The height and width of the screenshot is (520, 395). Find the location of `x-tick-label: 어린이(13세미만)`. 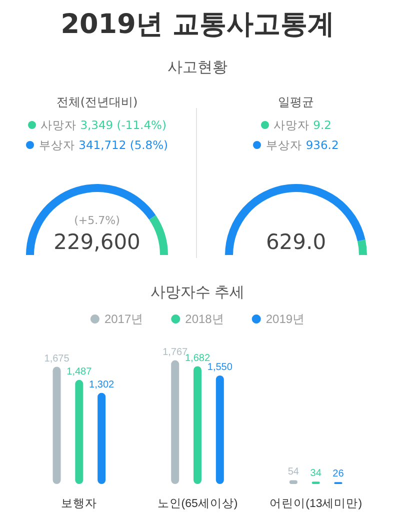

x-tick-label: 어린이(13세미만) is located at coordinates (316, 504).